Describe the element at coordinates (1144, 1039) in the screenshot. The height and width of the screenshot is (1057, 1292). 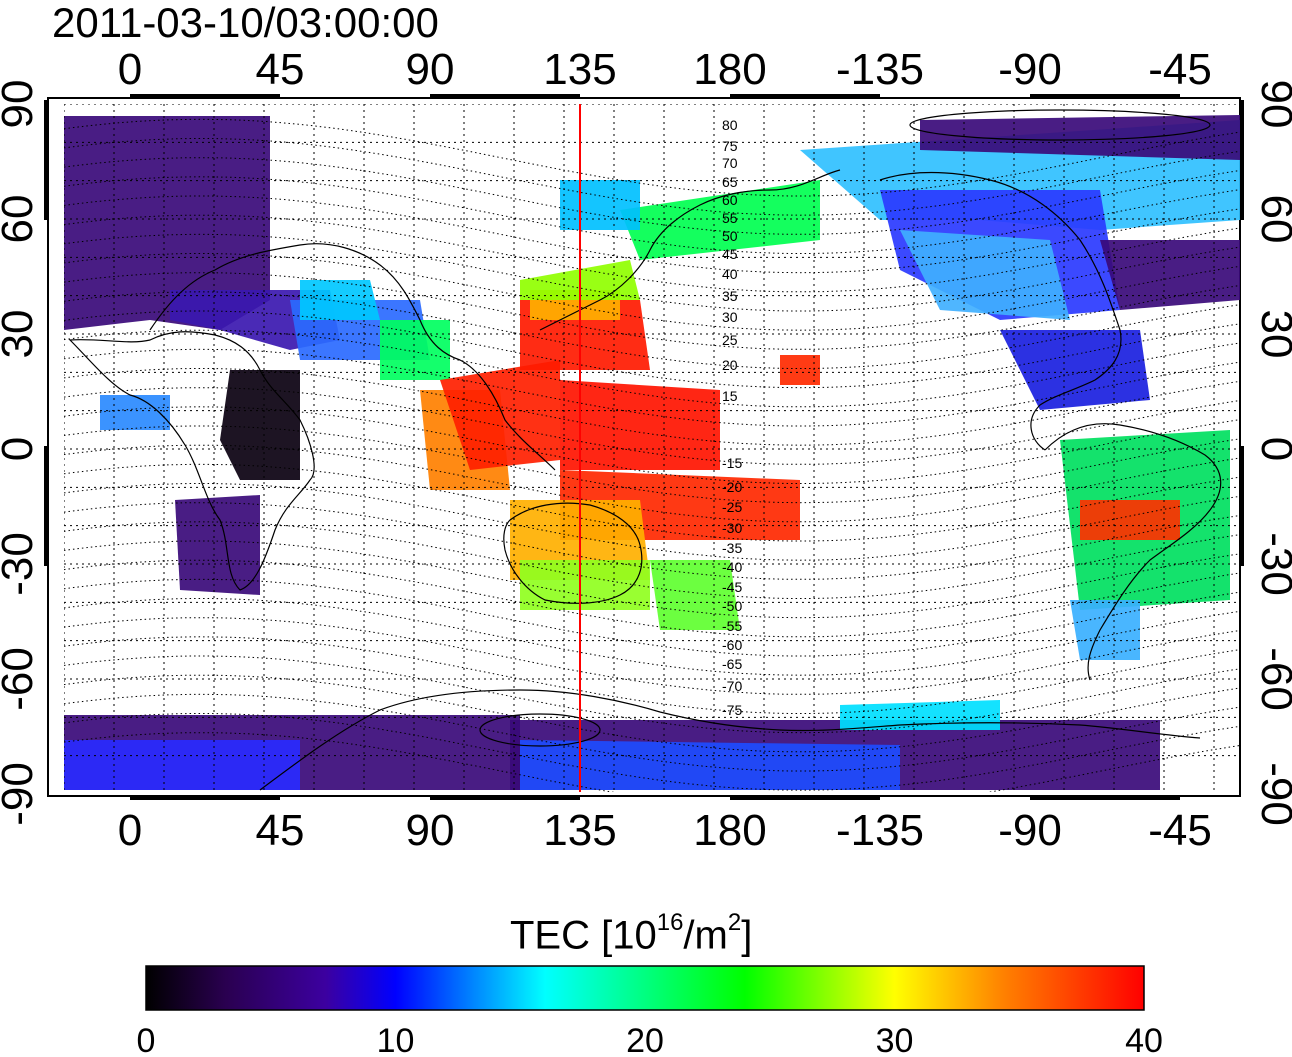
I see `colorbar-tick-label: 40` at that location.